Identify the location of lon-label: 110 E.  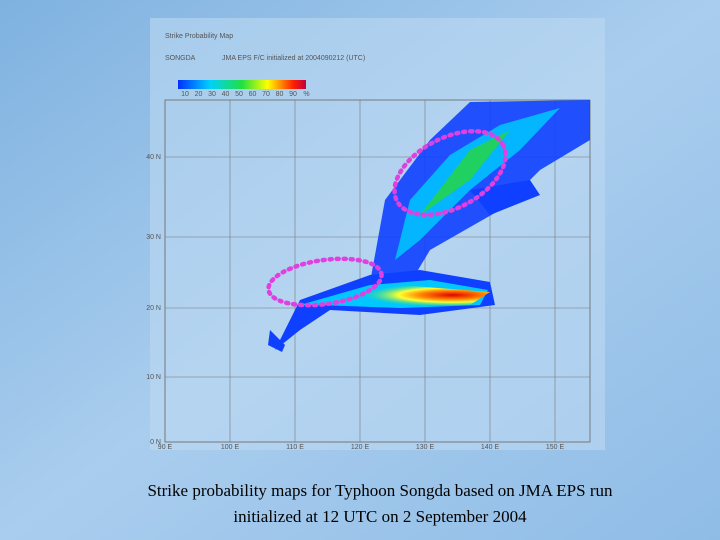
(295, 447).